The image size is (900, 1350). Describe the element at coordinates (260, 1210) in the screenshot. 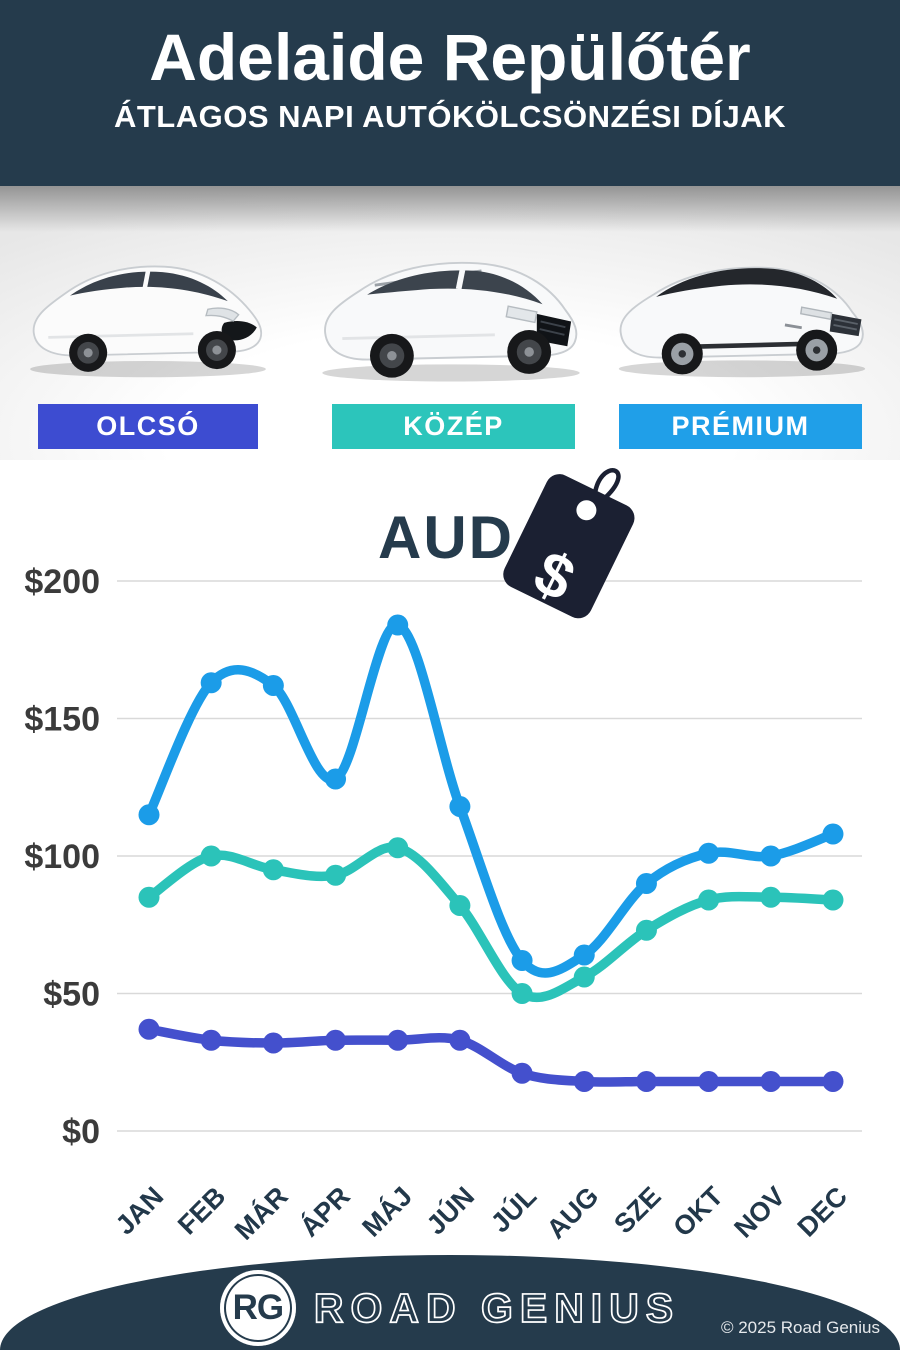

I see `svg-text: MÁR` at that location.